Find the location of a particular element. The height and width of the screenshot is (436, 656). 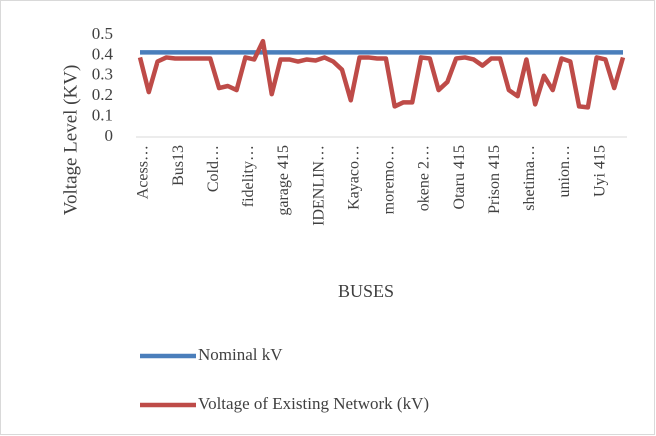

x-tick-label: garage 415 is located at coordinates (283, 180).